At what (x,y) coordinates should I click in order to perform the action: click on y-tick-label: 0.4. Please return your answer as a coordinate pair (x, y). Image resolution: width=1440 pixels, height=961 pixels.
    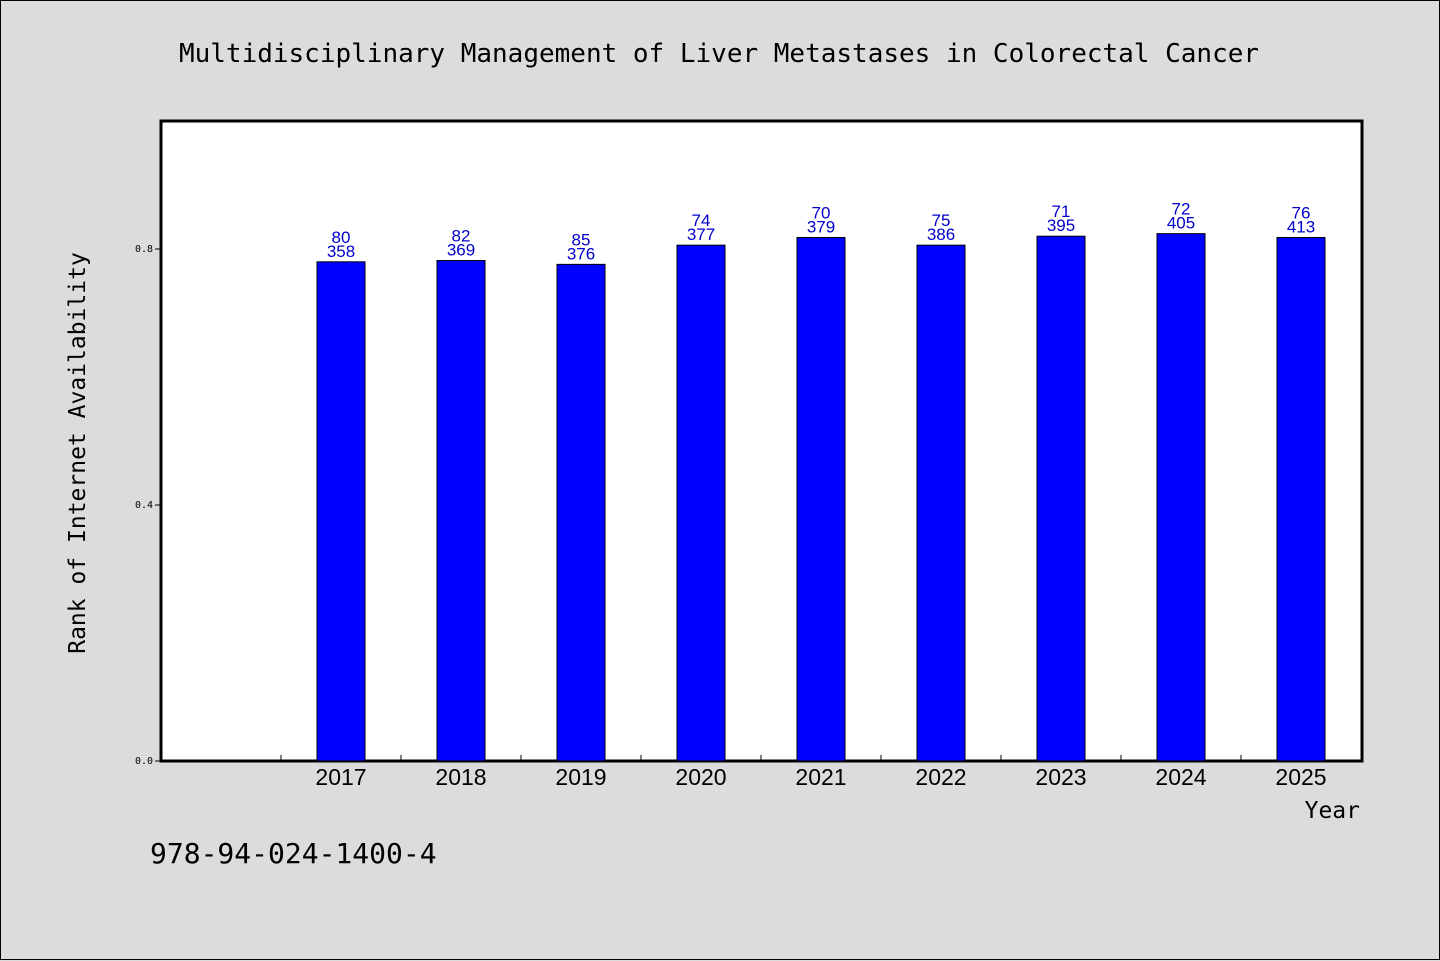
    Looking at the image, I should click on (144, 505).